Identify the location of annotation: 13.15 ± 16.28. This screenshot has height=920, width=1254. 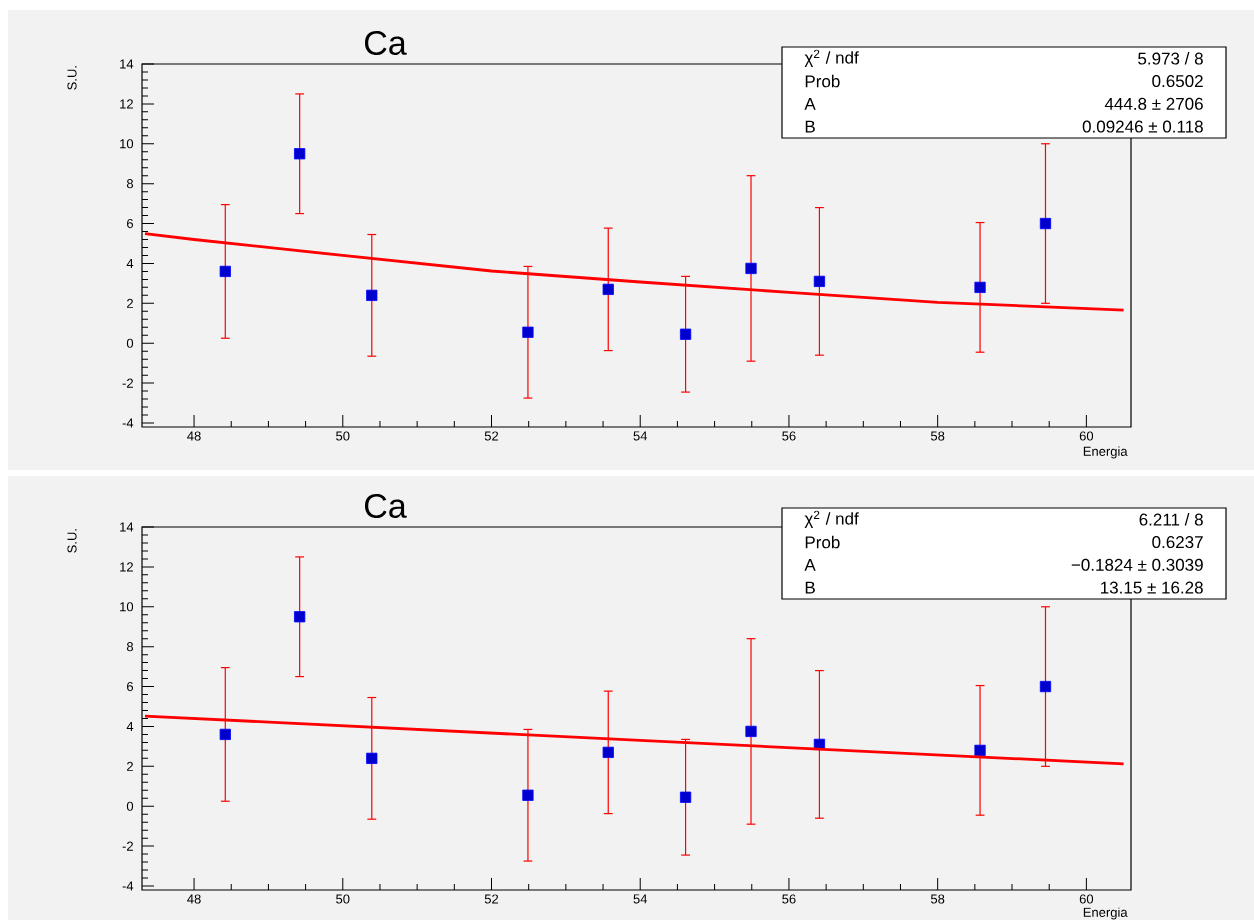
(1152, 587).